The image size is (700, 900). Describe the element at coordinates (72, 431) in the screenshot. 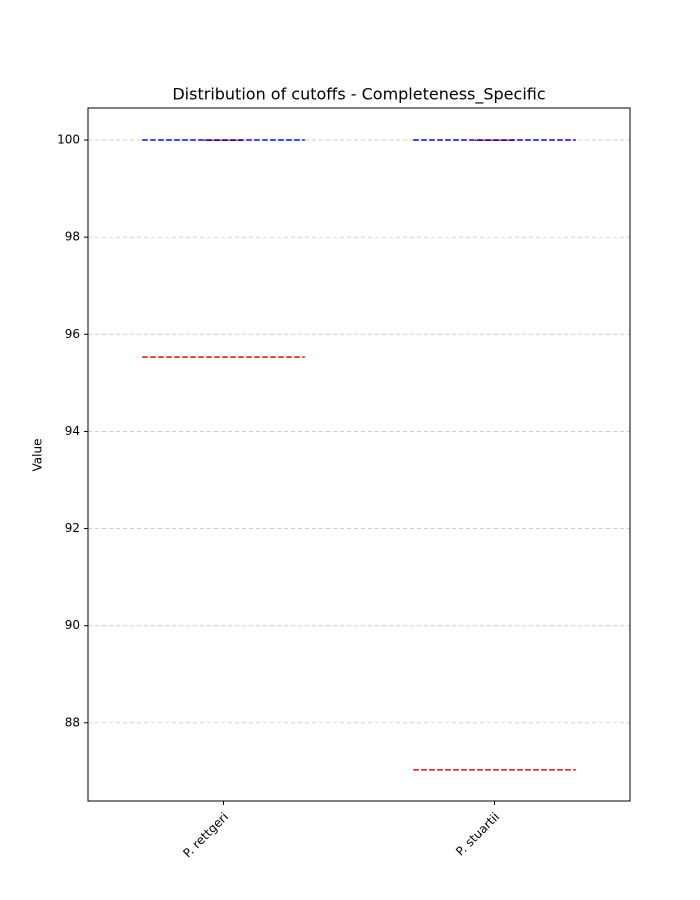

I see `y-tick-label: 94` at that location.